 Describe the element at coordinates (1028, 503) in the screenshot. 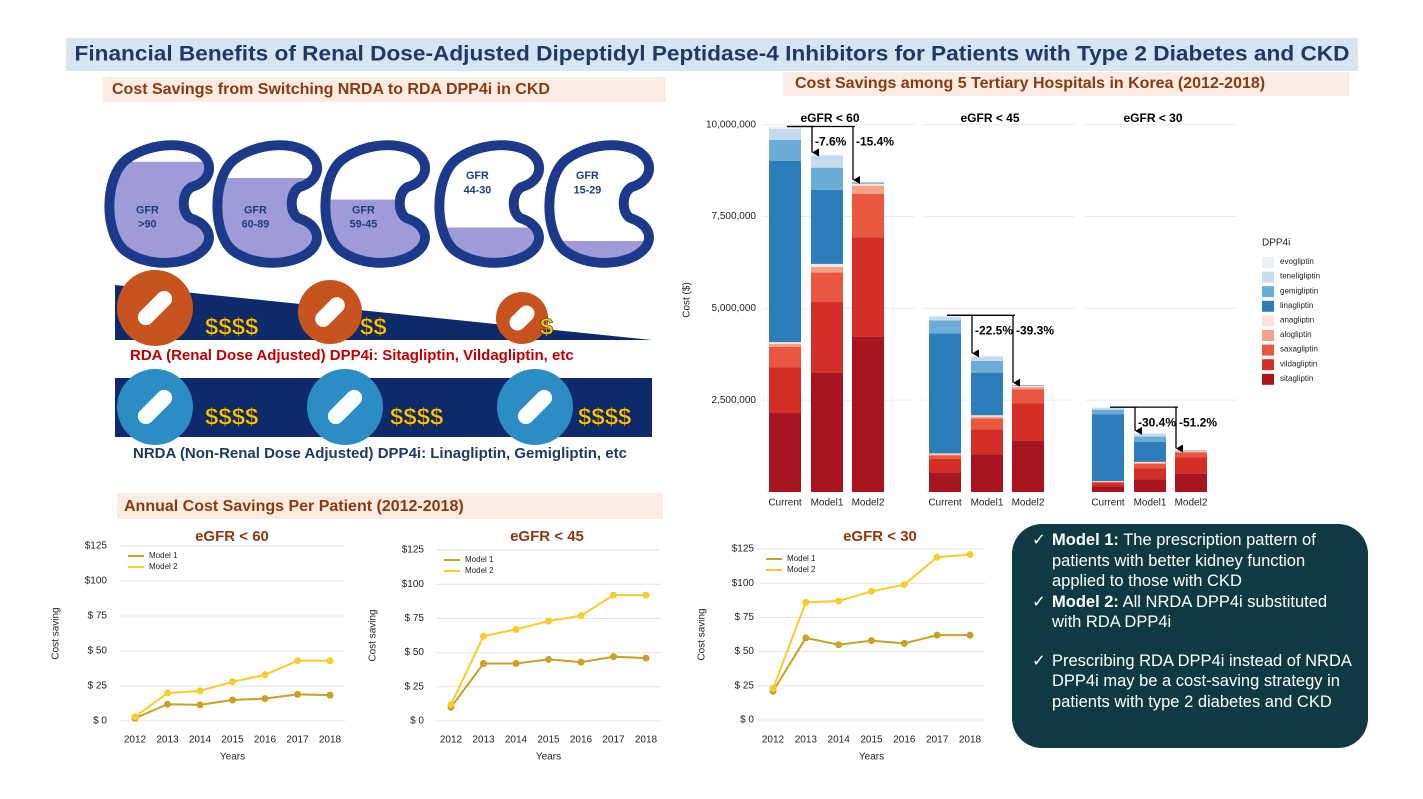

I see `x-tick-label: Model2` at that location.